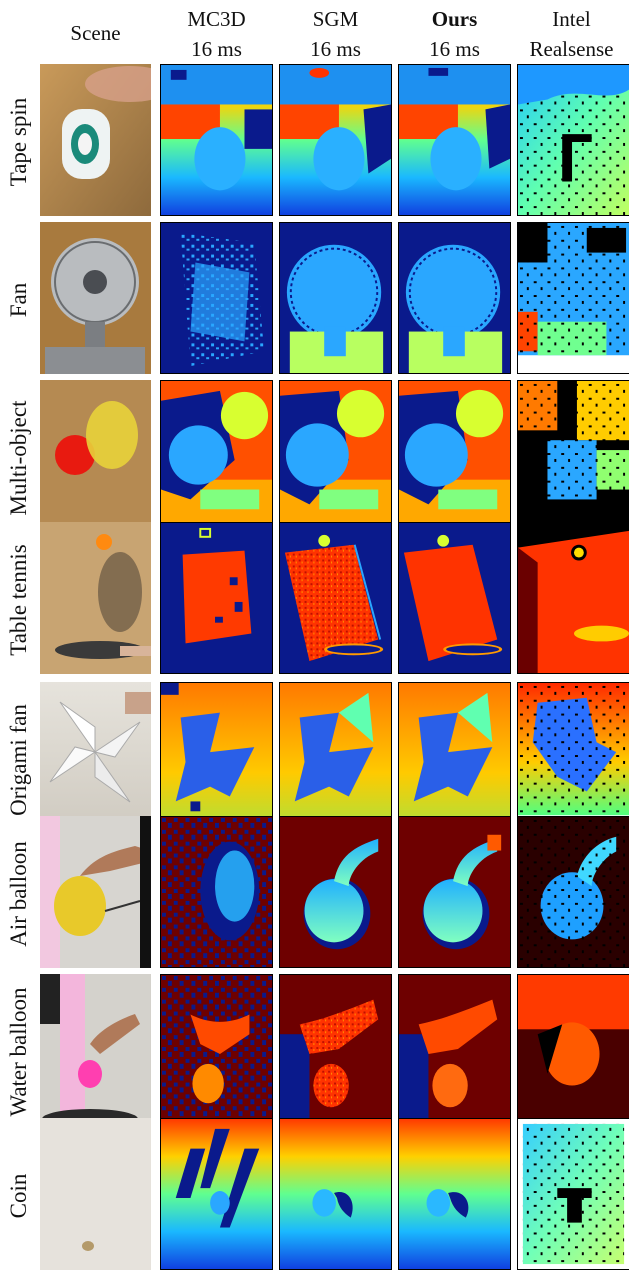 The height and width of the screenshot is (1282, 629). Describe the element at coordinates (454, 49) in the screenshot. I see `col-head-ours-time: 16 ms` at that location.